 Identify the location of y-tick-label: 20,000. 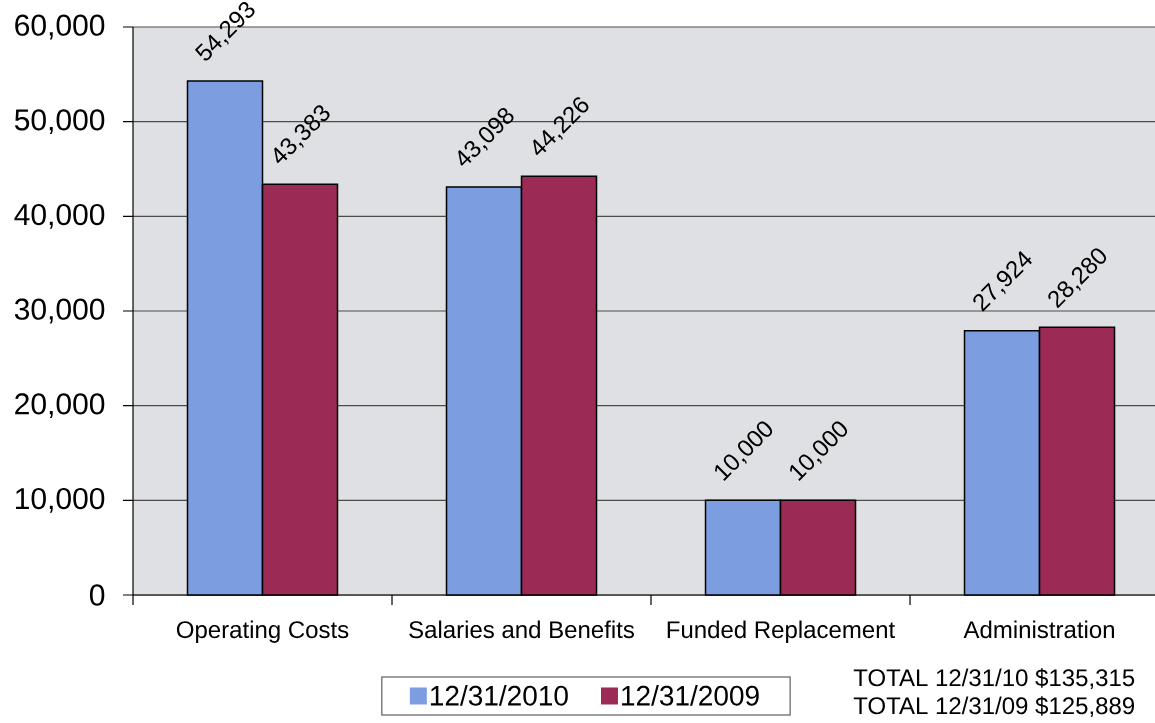
(60, 406).